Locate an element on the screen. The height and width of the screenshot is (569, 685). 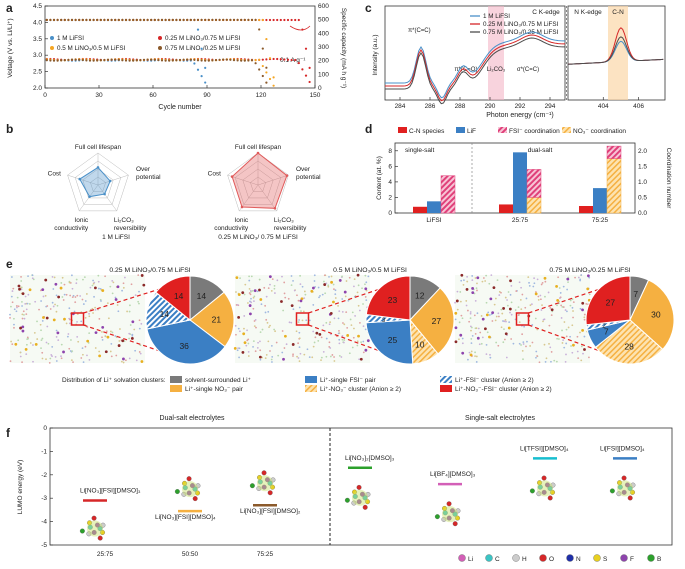
e-legend-label: solvent-surrounded Li⁺ is located at coordinates (218, 380).